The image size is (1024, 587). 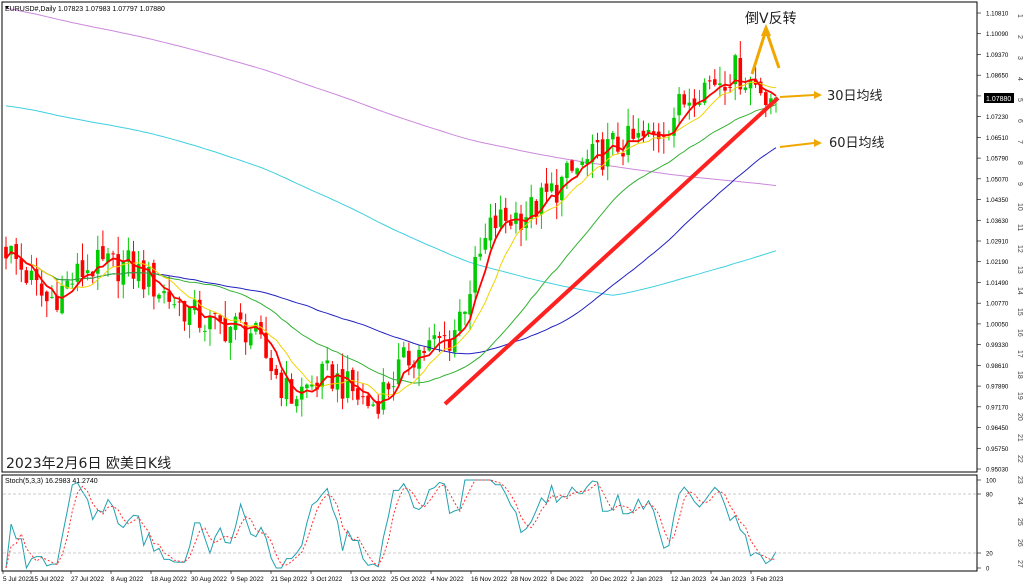 What do you see at coordinates (1019, 396) in the screenshot?
I see `side-number: 19` at bounding box center [1019, 396].